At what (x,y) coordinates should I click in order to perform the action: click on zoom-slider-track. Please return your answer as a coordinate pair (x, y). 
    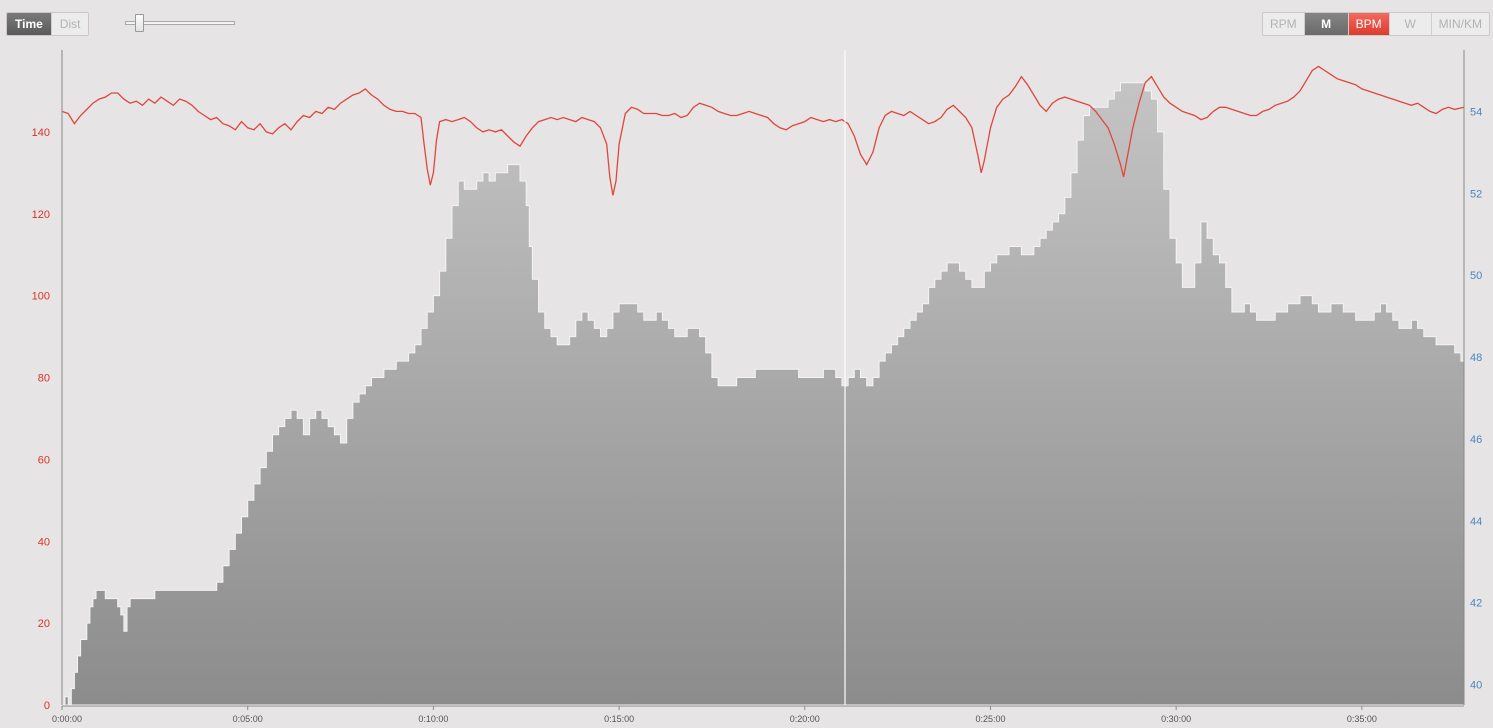
    Looking at the image, I should click on (180, 23).